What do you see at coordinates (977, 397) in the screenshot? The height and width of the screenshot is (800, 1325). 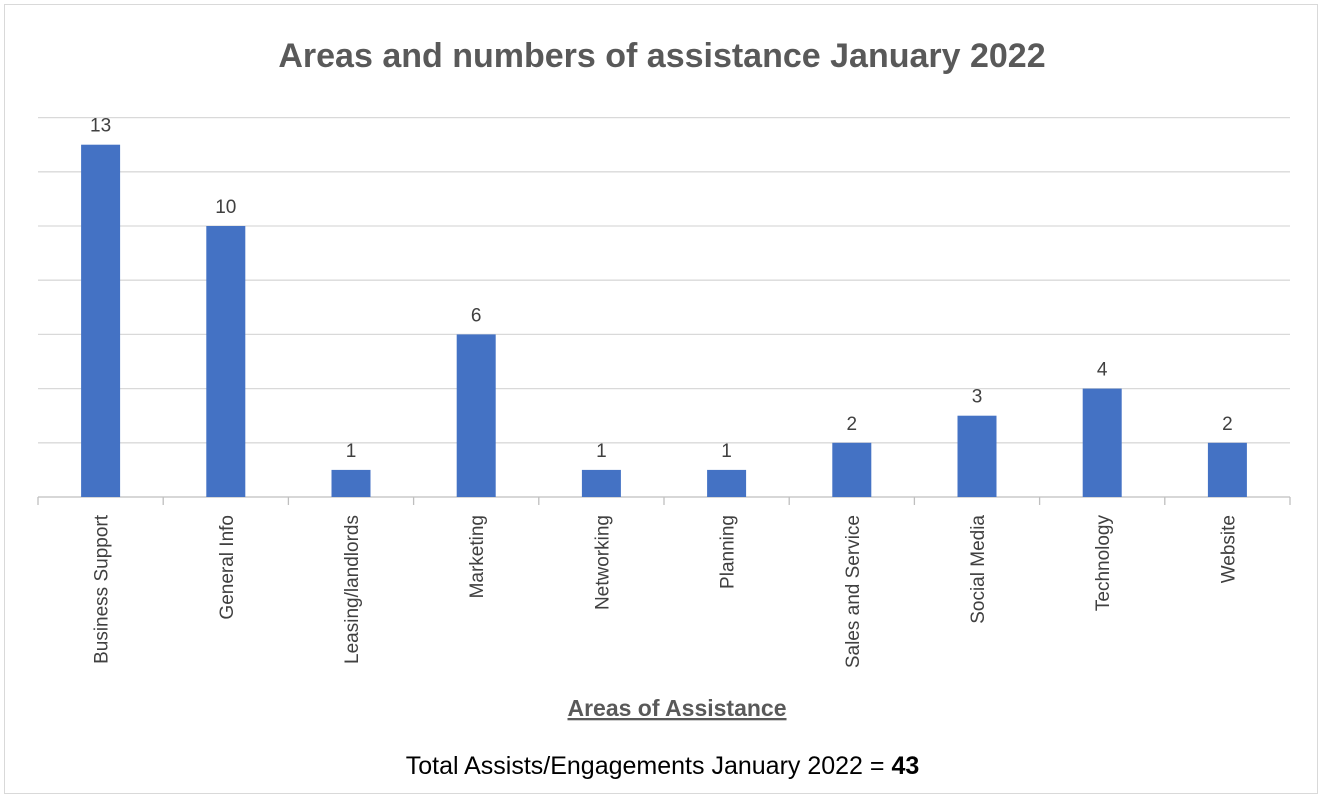 I see `data-label: 3` at bounding box center [977, 397].